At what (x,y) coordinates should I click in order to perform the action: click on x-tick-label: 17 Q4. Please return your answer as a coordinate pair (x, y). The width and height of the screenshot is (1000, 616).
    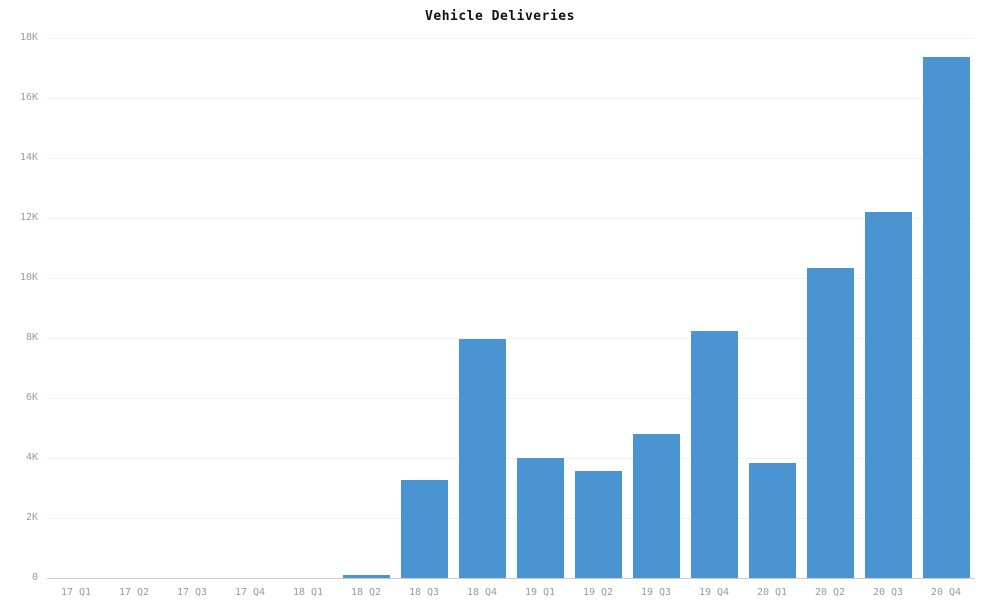
    Looking at the image, I should click on (250, 592).